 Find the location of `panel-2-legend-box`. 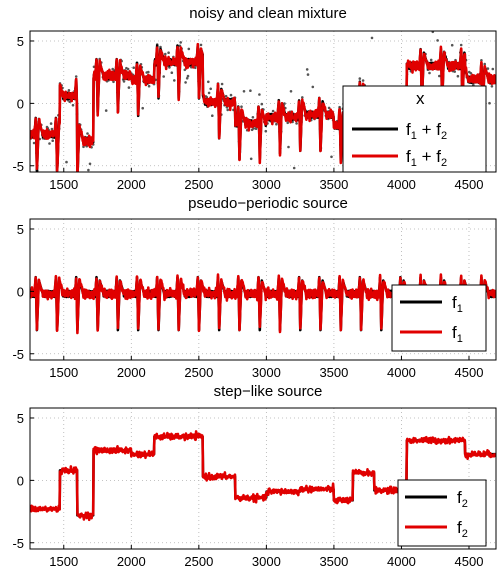

panel-2-legend-box is located at coordinates (439, 318).